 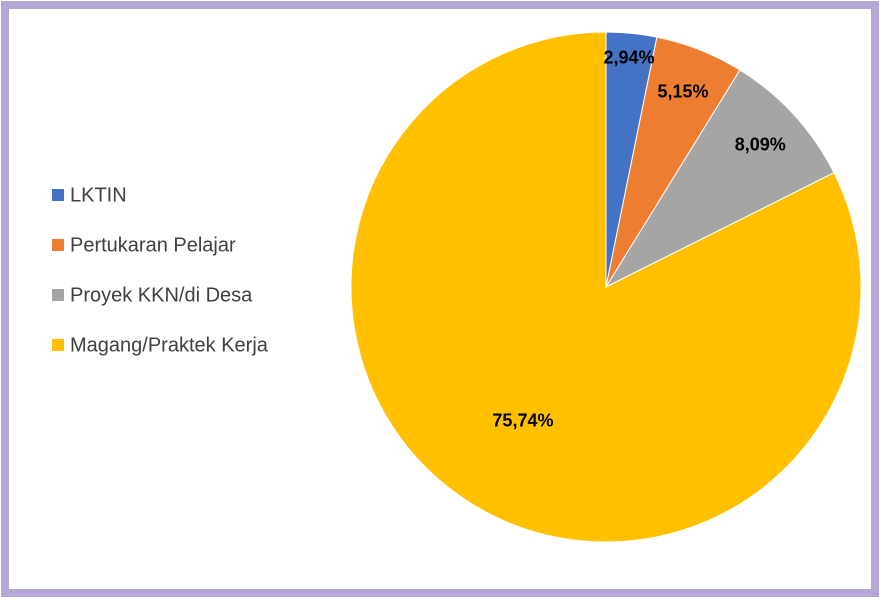 What do you see at coordinates (169, 345) in the screenshot?
I see `legend-label: Magang/Praktek Kerja` at bounding box center [169, 345].